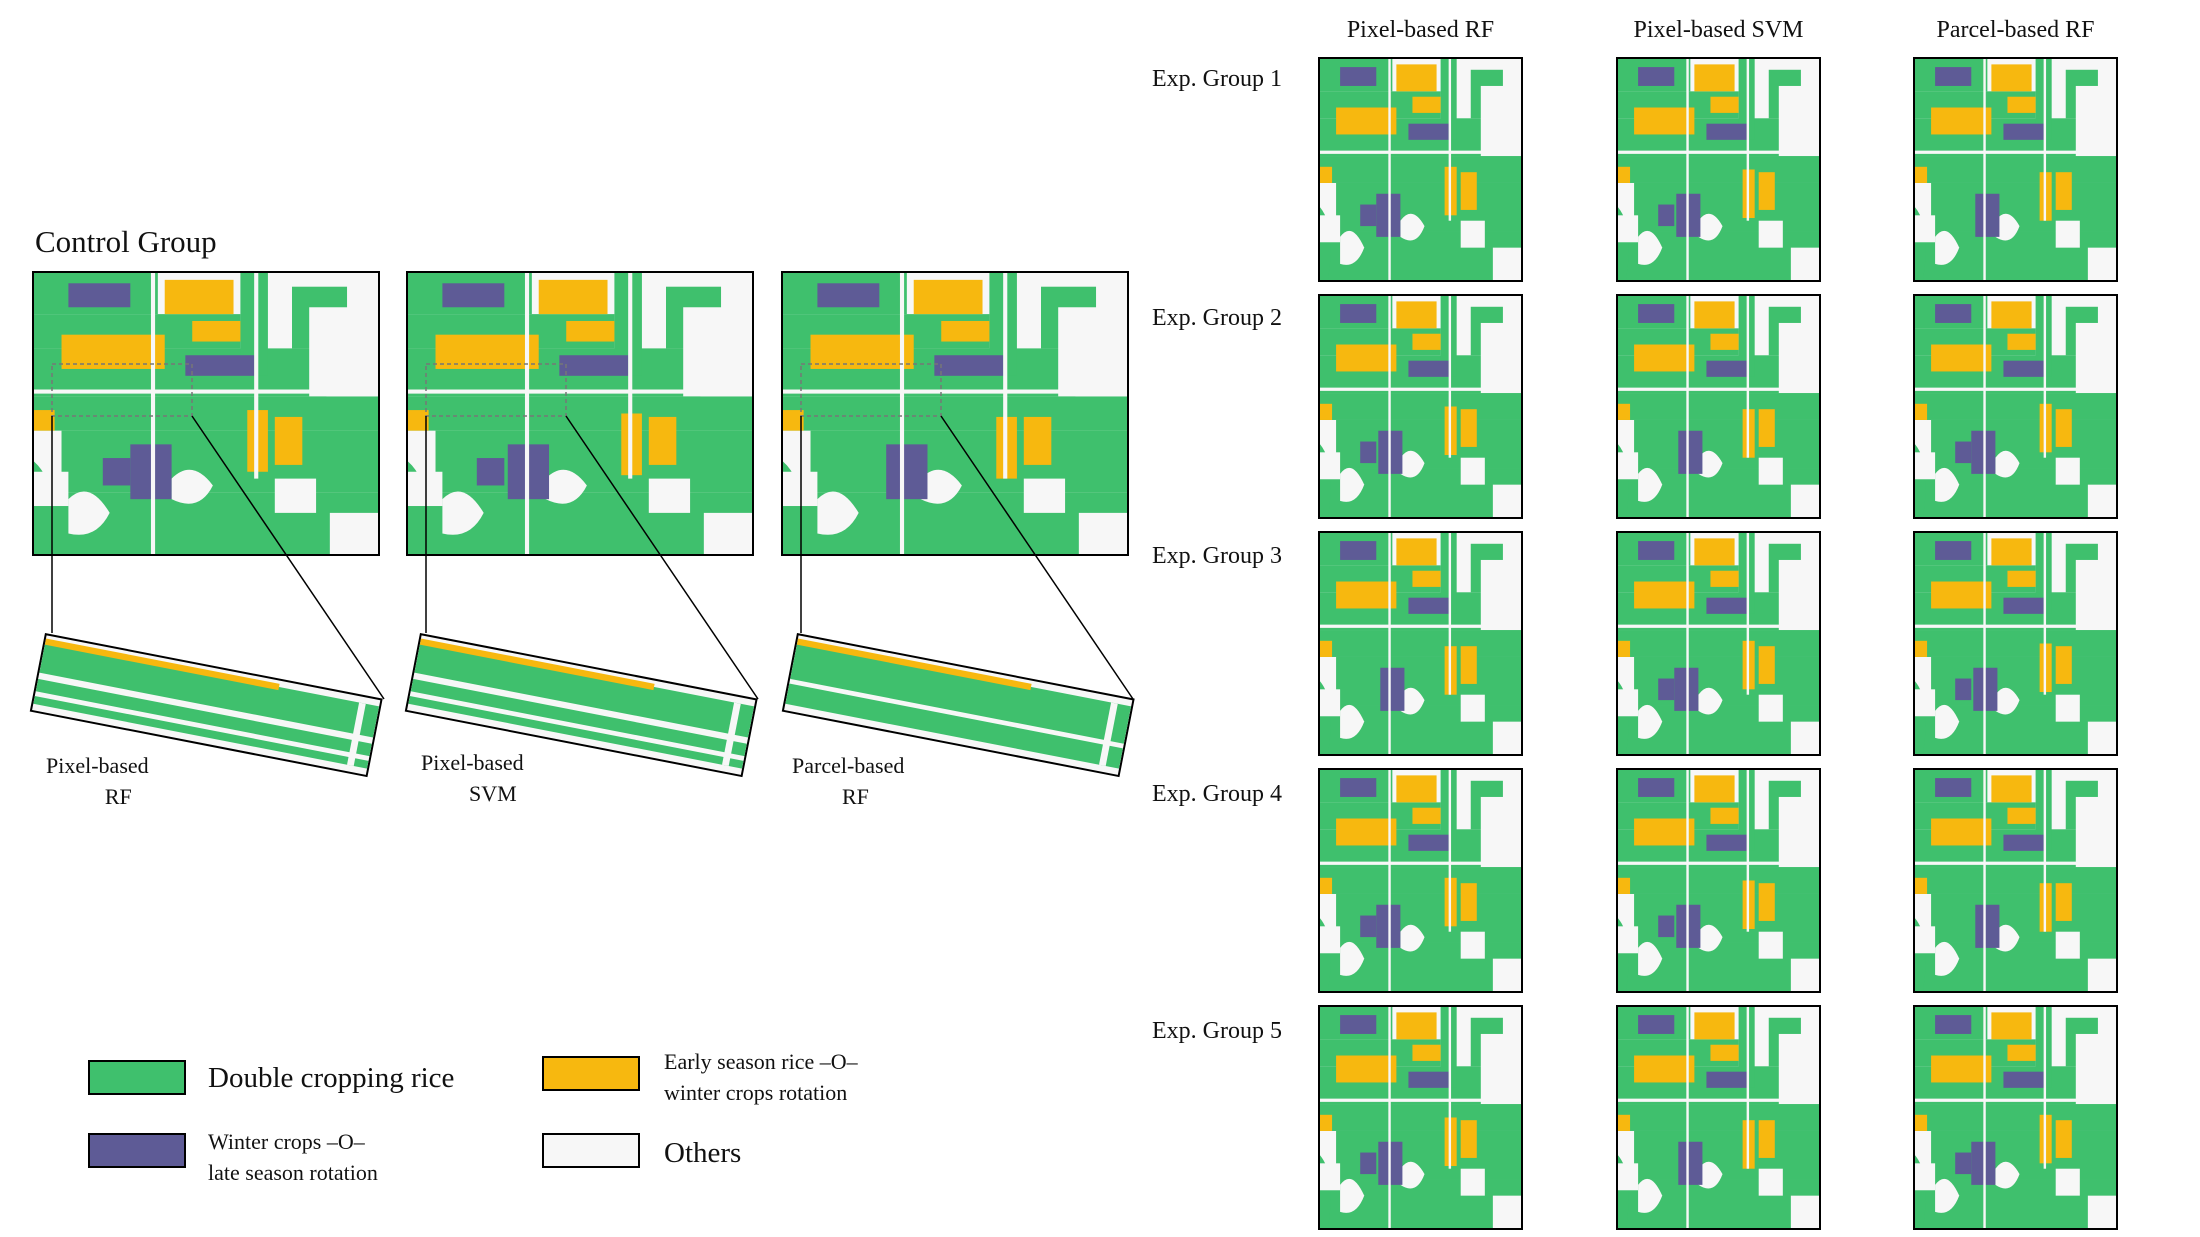 Image resolution: width=2200 pixels, height=1237 pixels. What do you see at coordinates (2015, 880) in the screenshot?
I see `exp-map-group-4-parcel-rf` at bounding box center [2015, 880].